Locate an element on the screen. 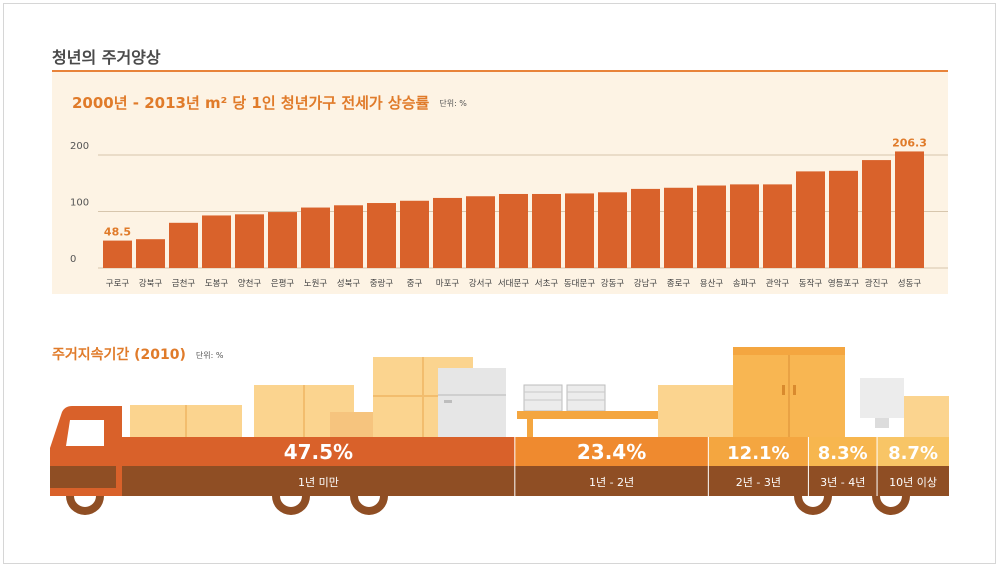  category-label: 마포구 is located at coordinates (448, 284).